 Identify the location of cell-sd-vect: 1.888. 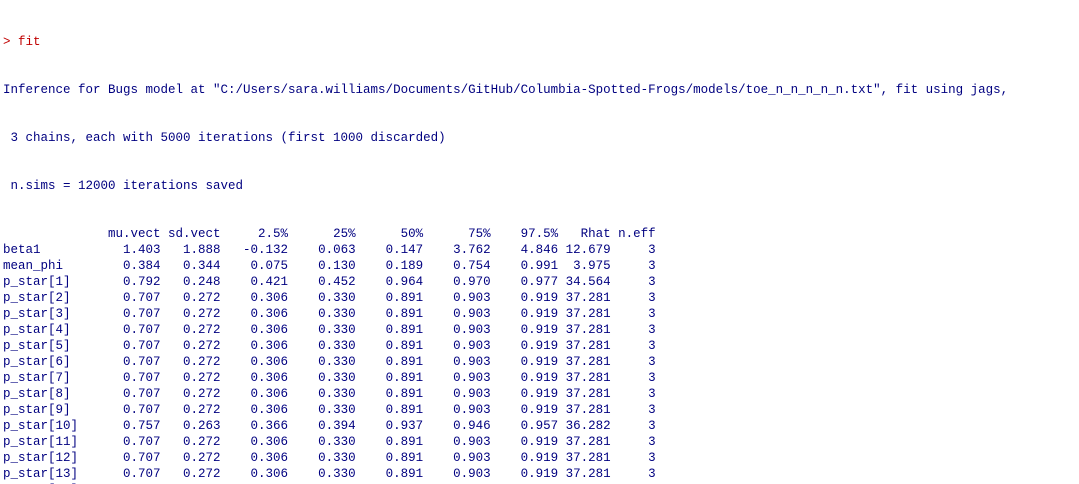
(190, 250).